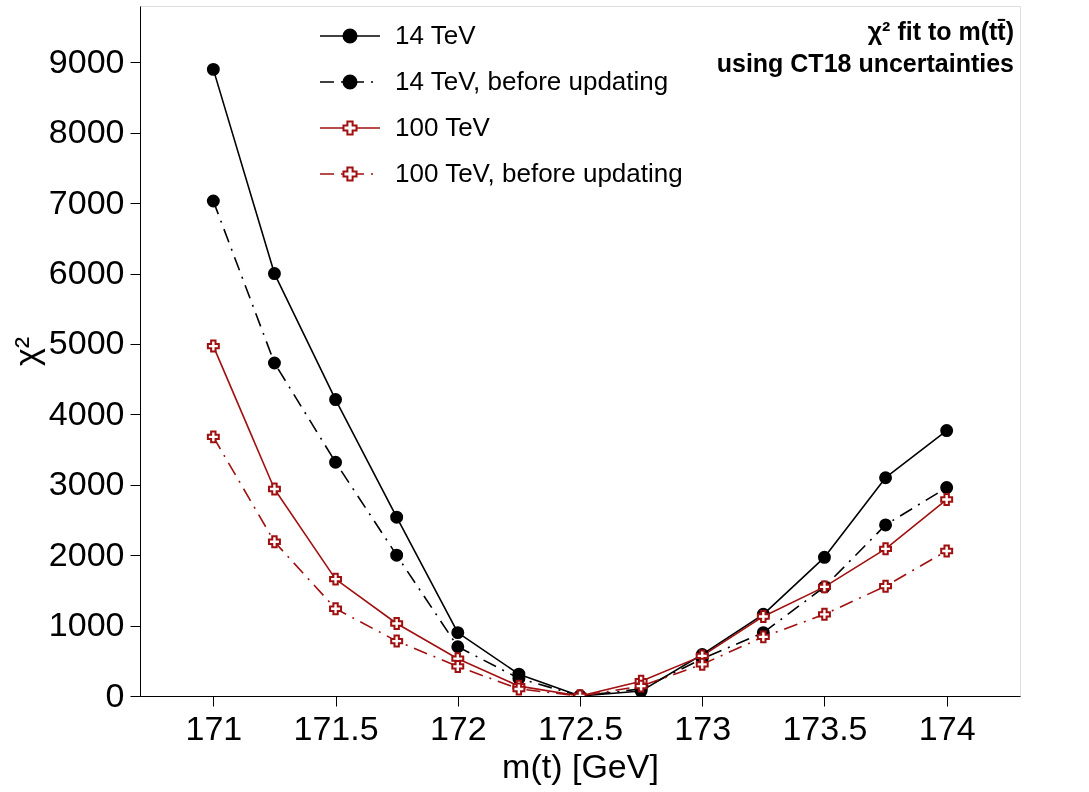 The image size is (1089, 792). I want to click on y-tick-label: 7000, so click(86, 201).